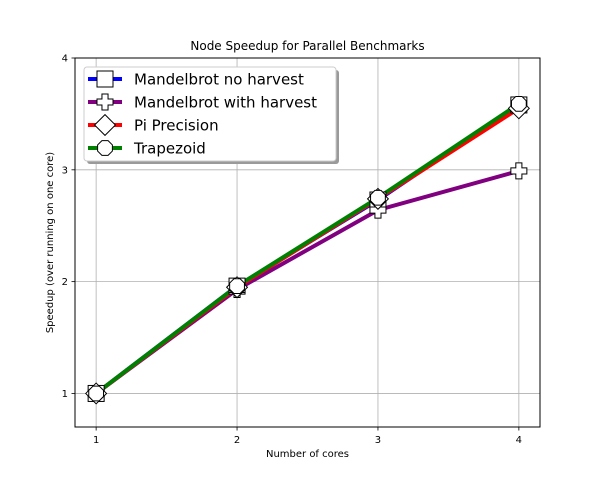 Image resolution: width=600 pixels, height=480 pixels. I want to click on x-tick-label: 3, so click(378, 440).